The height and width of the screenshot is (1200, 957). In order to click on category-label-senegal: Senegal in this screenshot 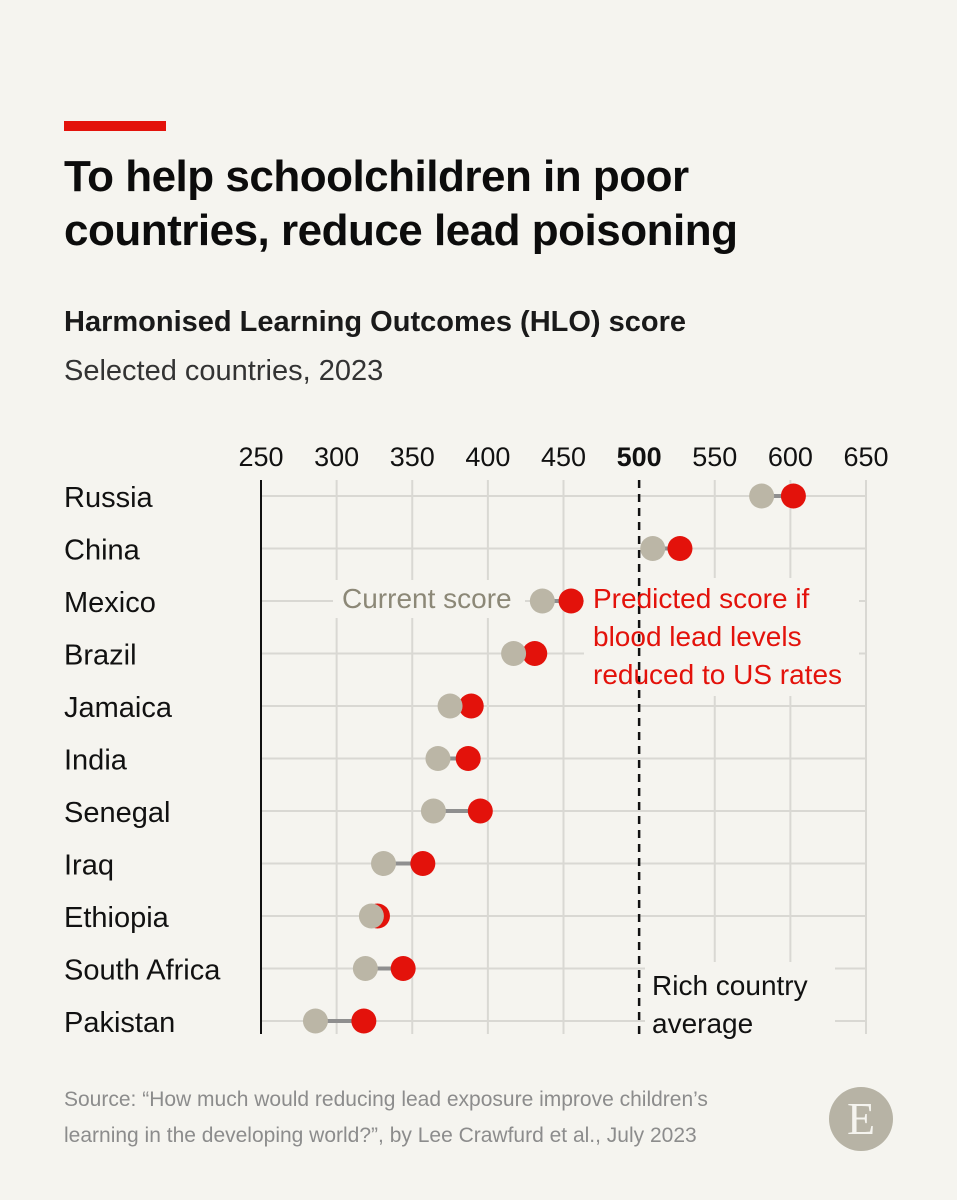, I will do `click(117, 813)`.